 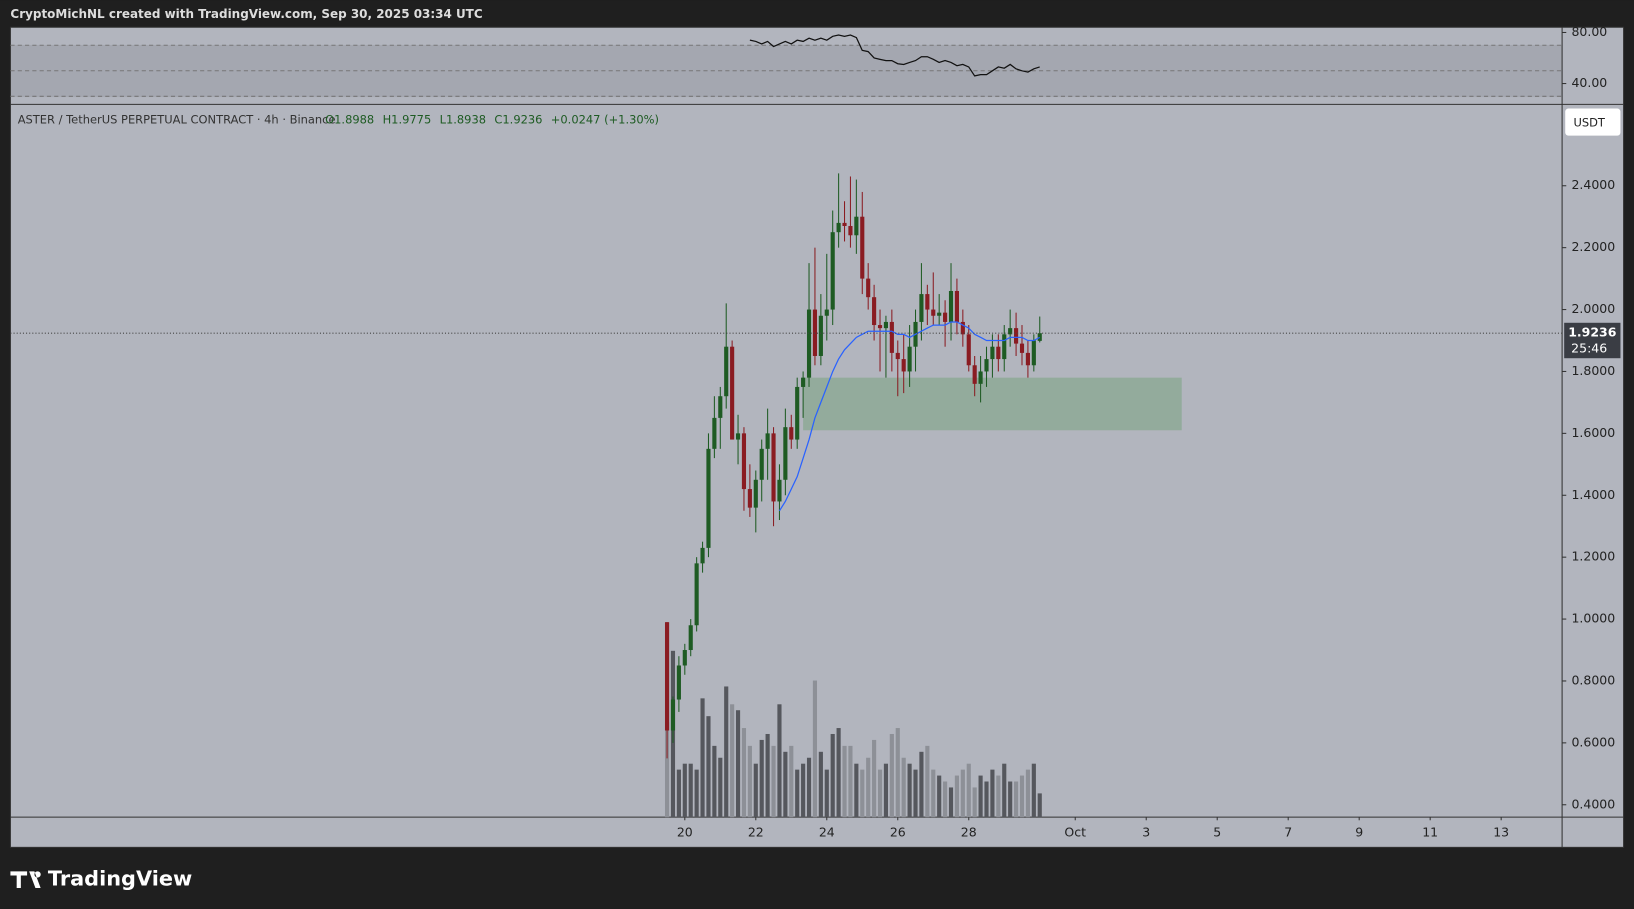 What do you see at coordinates (1593, 618) in the screenshot?
I see `y-tick-label: 1.0000` at bounding box center [1593, 618].